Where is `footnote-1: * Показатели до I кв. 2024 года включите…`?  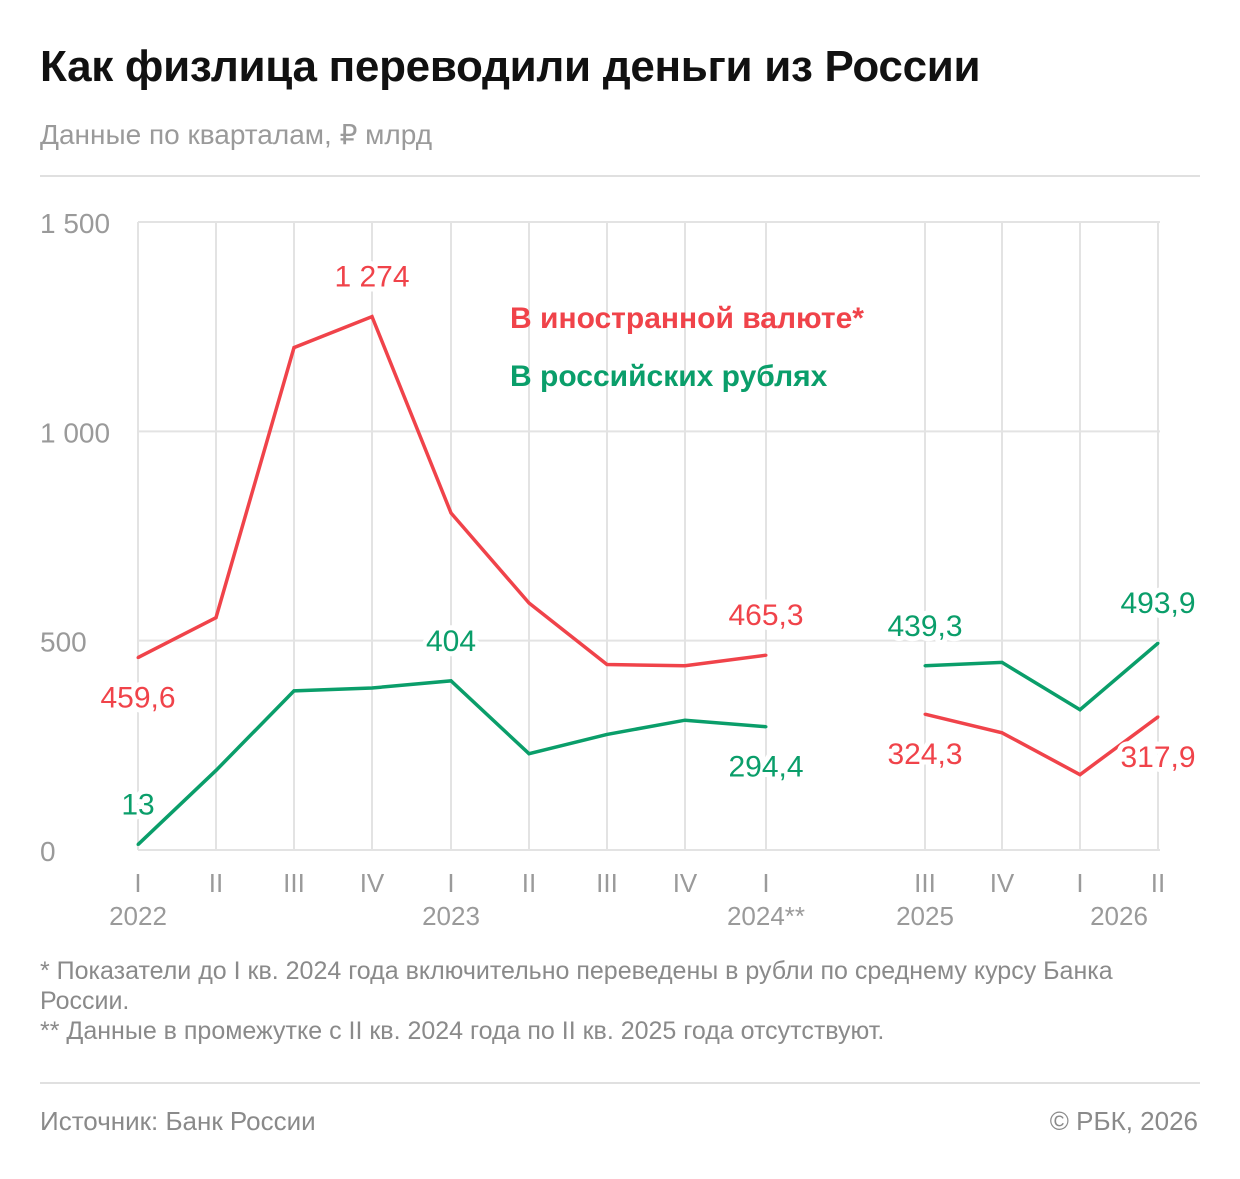
footnote-1: * Показатели до I кв. 2024 года включите… is located at coordinates (576, 986).